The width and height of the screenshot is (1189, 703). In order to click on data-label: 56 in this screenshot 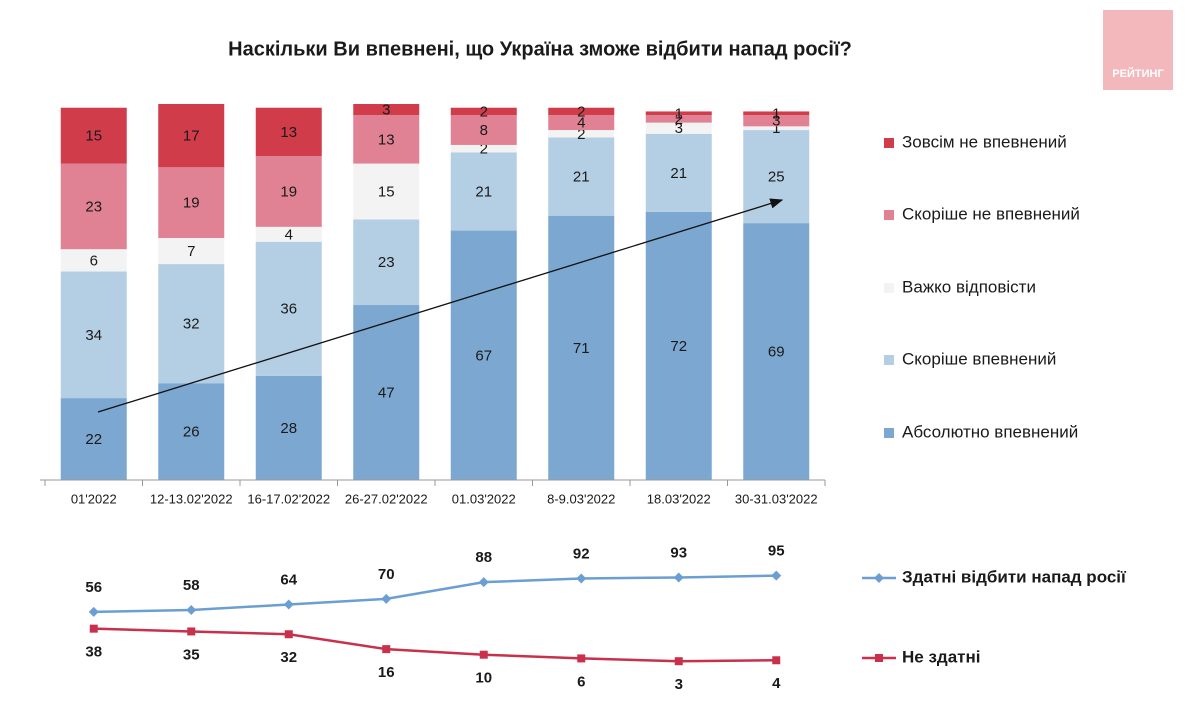, I will do `click(93, 587)`.